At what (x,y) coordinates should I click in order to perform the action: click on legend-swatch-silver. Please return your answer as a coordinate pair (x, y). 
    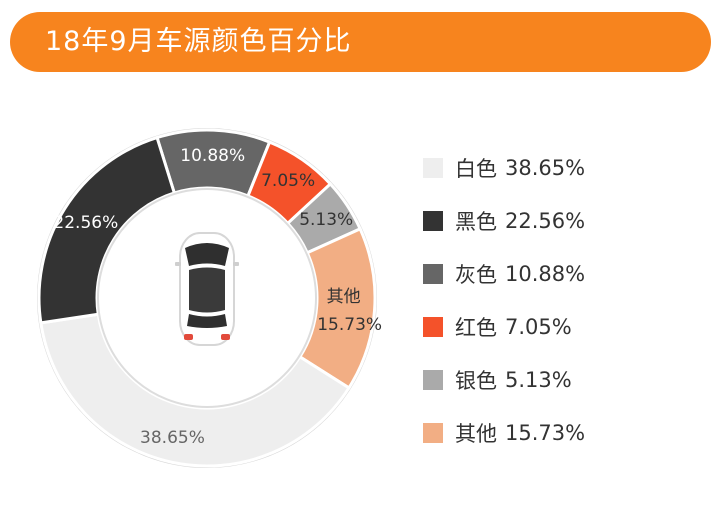
    Looking at the image, I should click on (433, 379).